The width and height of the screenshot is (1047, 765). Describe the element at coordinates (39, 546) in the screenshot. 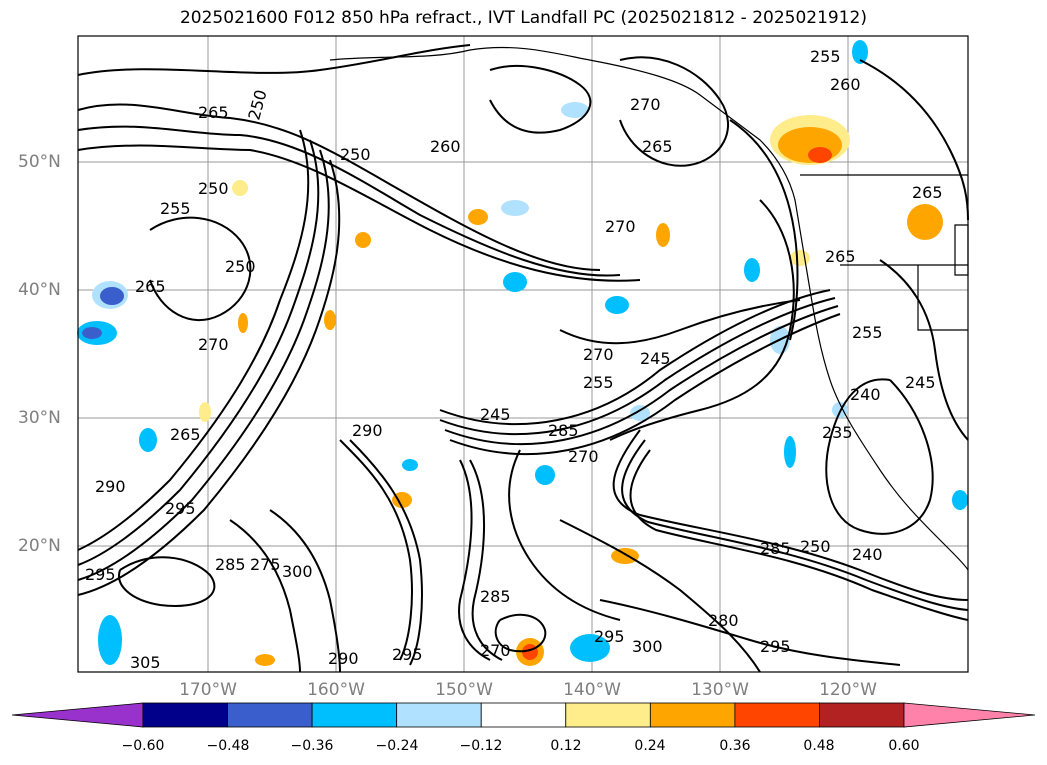

I see `lat-label-20n: 20°N` at that location.